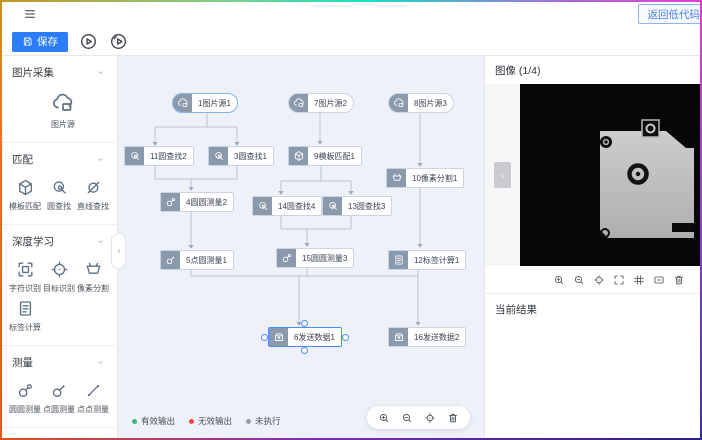 Image resolution: width=702 pixels, height=440 pixels. I want to click on flow-node-circle-find-1: 3圆查找1, so click(241, 156).